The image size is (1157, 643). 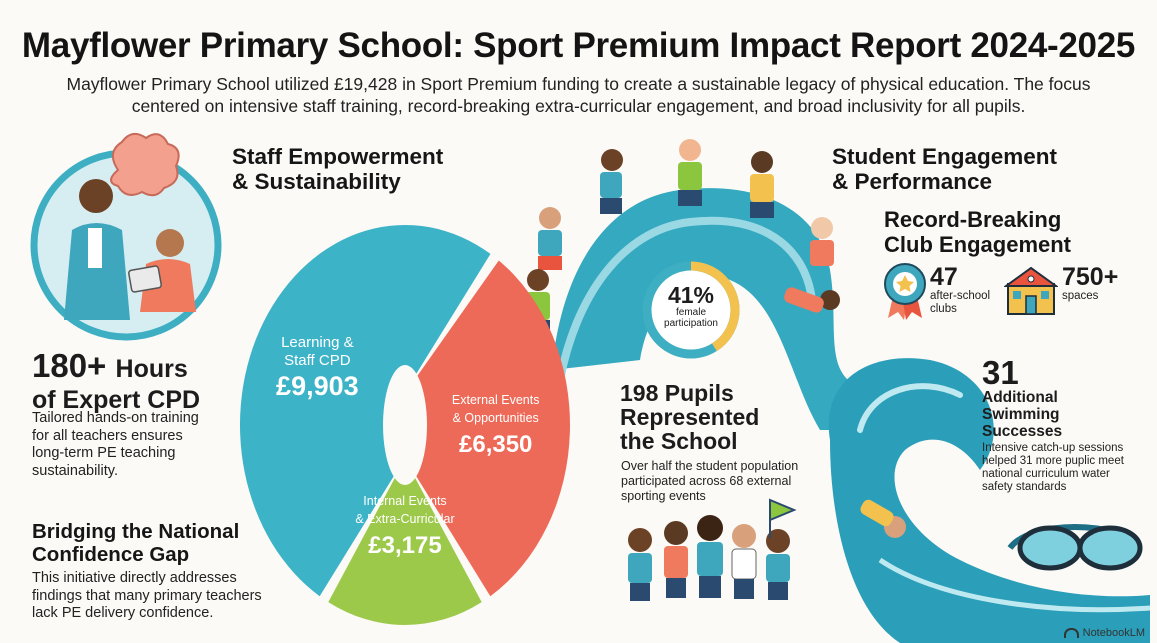 What do you see at coordinates (317, 342) in the screenshot?
I see `pie-label-line: Learning &` at bounding box center [317, 342].